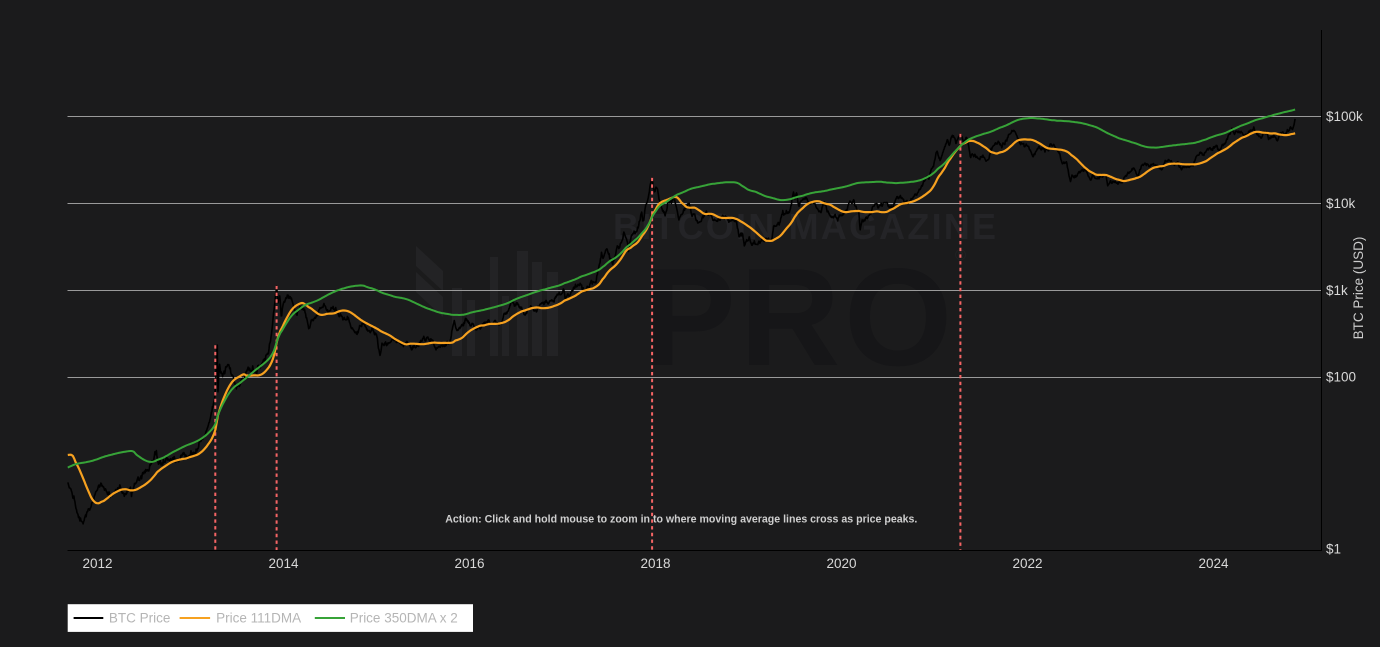 Image resolution: width=1380 pixels, height=647 pixels. Describe the element at coordinates (1341, 203) in the screenshot. I see `svg-text: $10k` at that location.